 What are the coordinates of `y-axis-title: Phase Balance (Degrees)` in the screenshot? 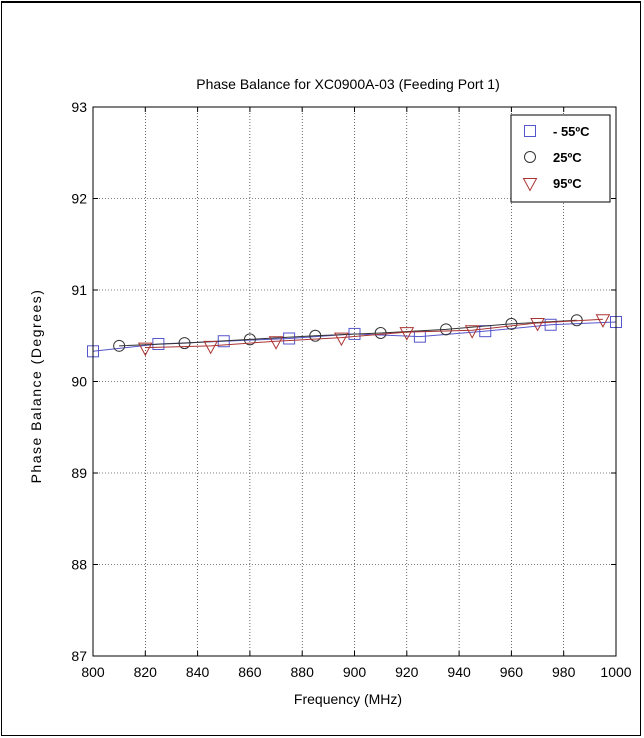 It's located at (36, 386).